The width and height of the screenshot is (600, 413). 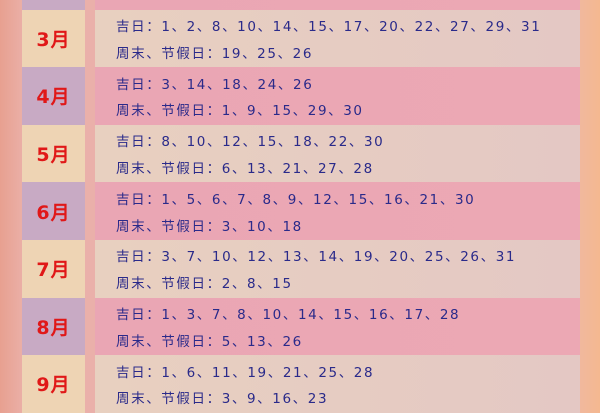 I want to click on lucky-days-line: 吉日：3、7、10、12、13、14、19、20、25、26、31, so click(x=348, y=255).